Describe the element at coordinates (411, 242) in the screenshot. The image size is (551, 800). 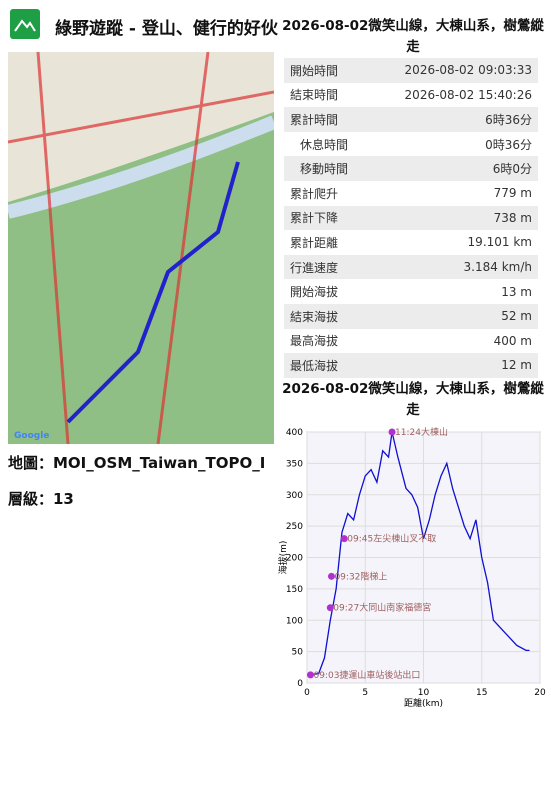
I see `stats-row: 累計距離 19.101 km` at that location.